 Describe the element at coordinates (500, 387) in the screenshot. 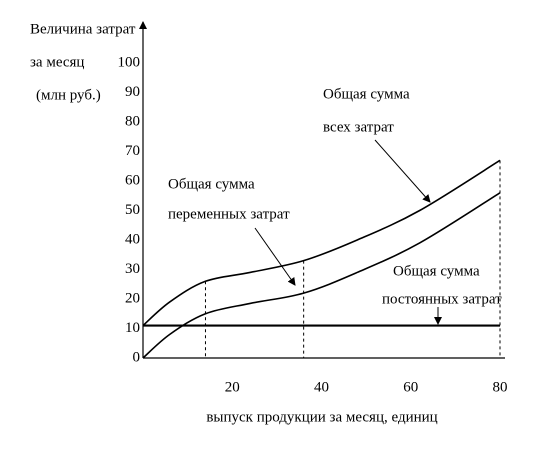

I see `x-tick-label: 80` at that location.